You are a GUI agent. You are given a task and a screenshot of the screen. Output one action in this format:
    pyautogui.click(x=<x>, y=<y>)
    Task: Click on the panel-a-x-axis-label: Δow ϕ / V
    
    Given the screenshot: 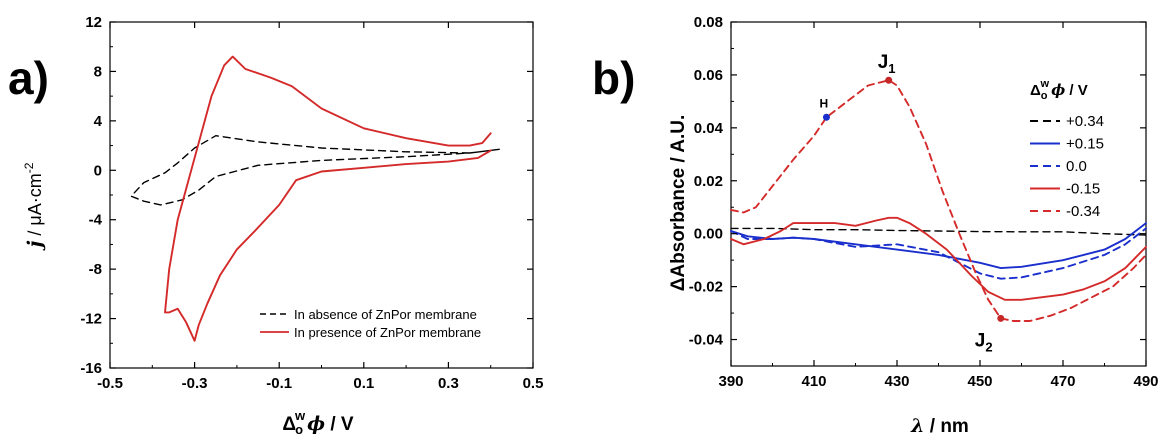 What is the action you would take?
    pyautogui.click(x=317, y=422)
    